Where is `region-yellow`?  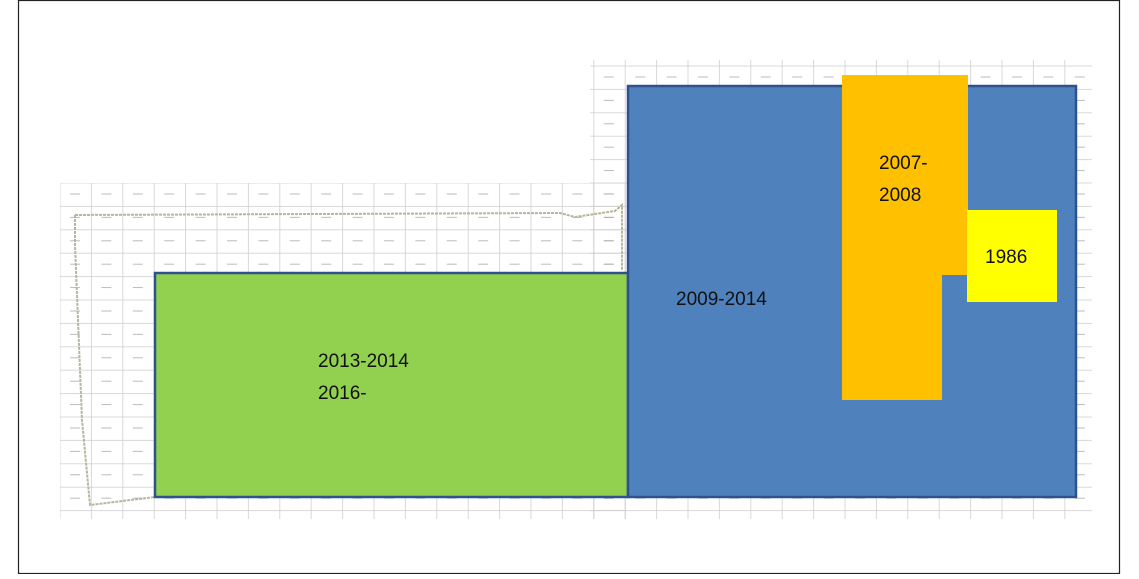 region-yellow is located at coordinates (1012, 256).